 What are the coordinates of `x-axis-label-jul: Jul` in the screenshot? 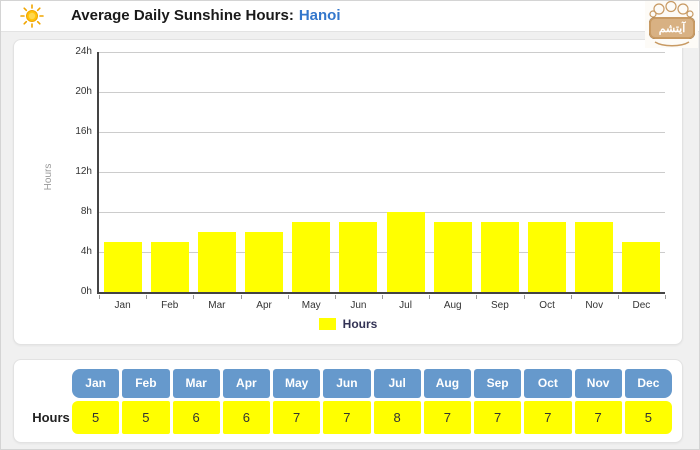 It's located at (405, 305).